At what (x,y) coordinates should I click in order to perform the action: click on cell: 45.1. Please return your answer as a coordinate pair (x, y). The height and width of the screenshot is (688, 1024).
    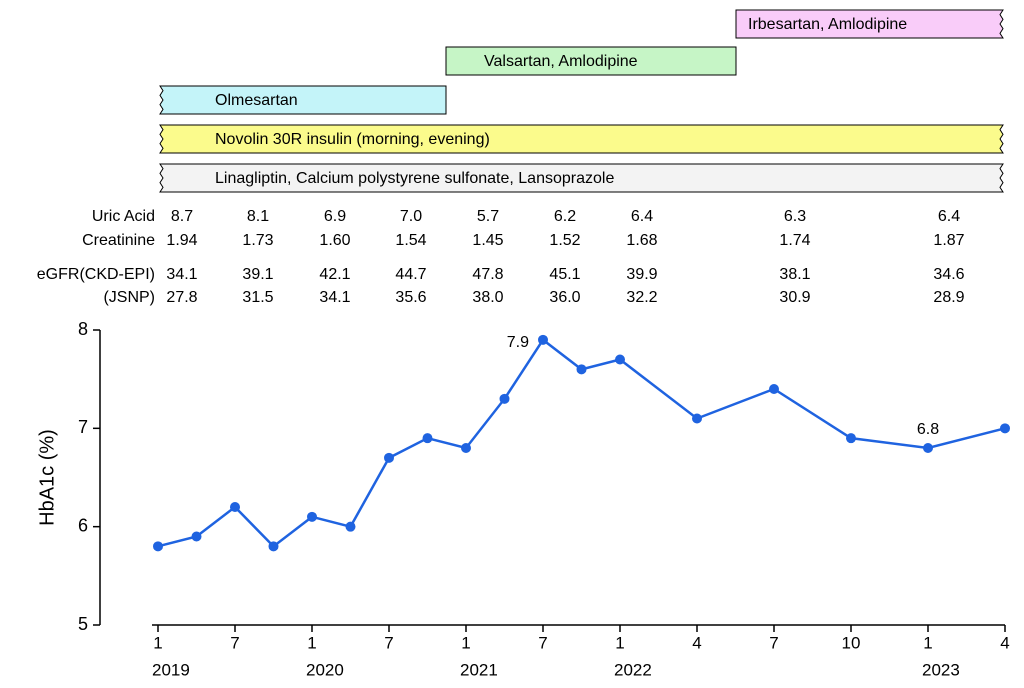
    Looking at the image, I should click on (564, 274).